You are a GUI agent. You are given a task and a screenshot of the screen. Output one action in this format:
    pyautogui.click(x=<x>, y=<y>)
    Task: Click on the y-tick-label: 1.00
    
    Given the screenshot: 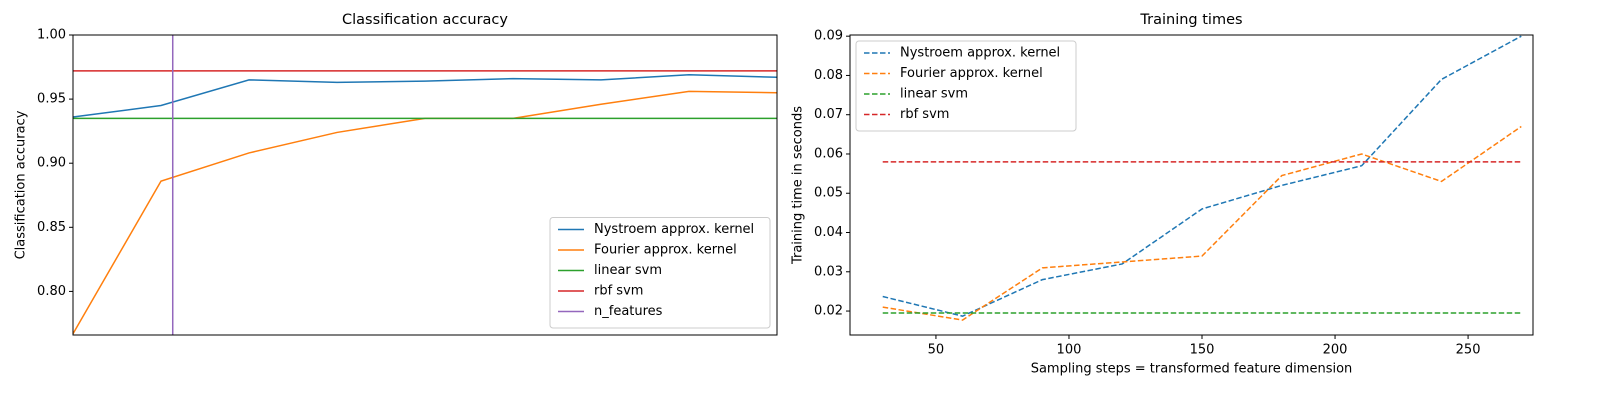 What is the action you would take?
    pyautogui.click(x=51, y=35)
    